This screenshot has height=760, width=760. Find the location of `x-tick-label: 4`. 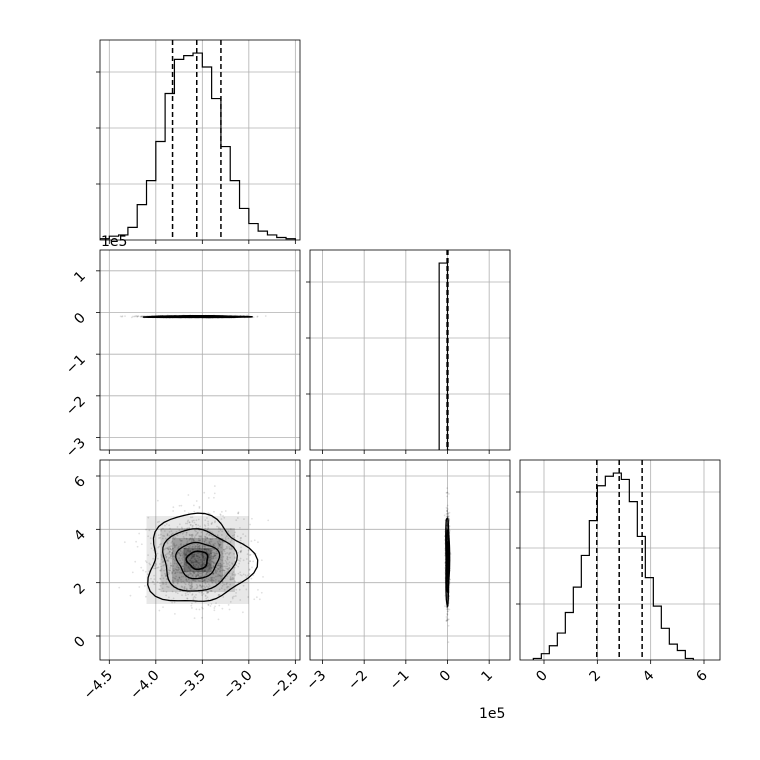

x-tick-label: 4 is located at coordinates (649, 676).